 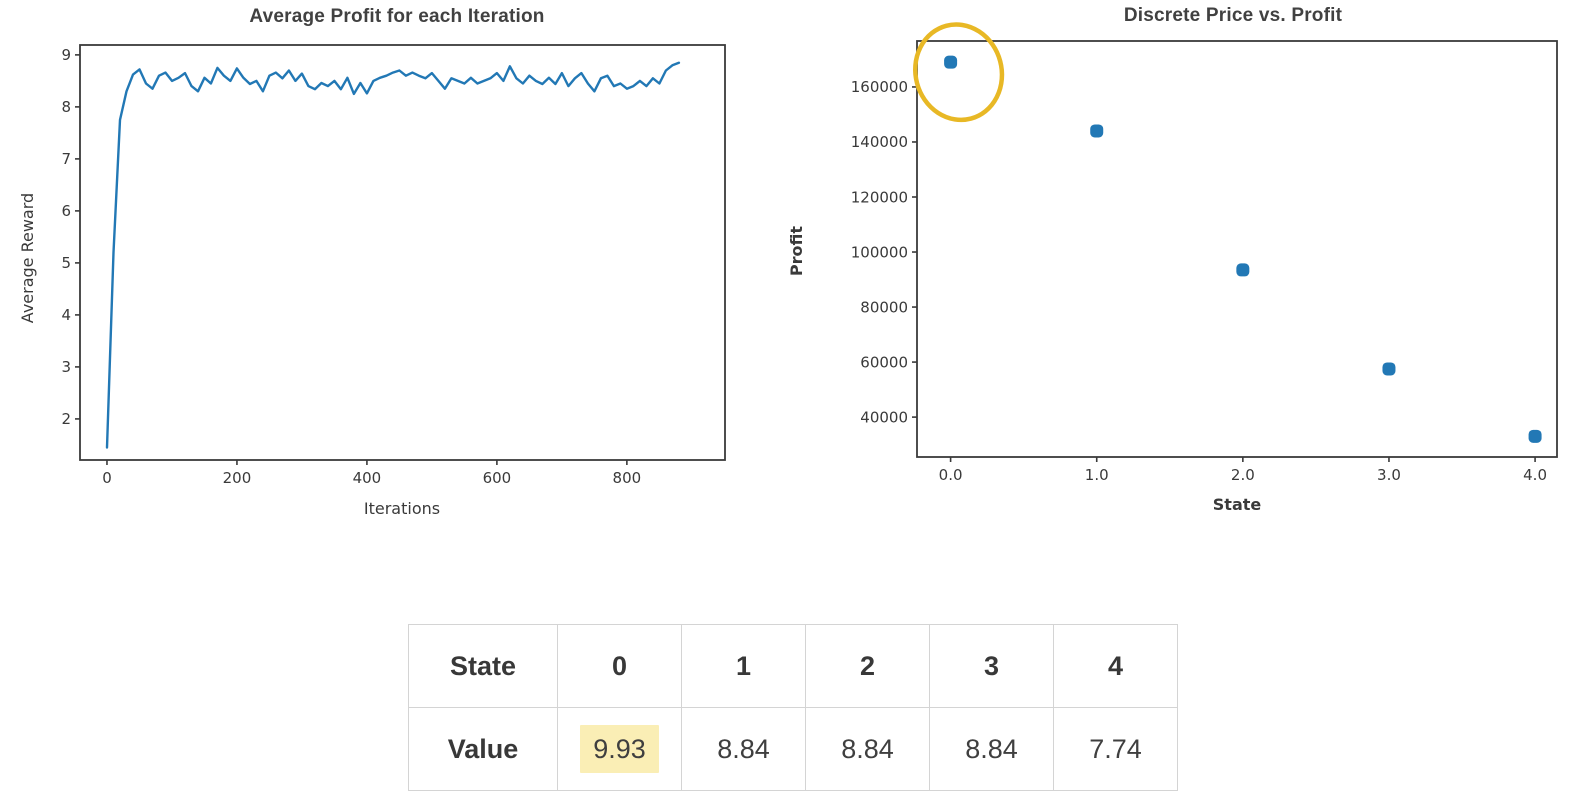 What do you see at coordinates (1097, 475) in the screenshot?
I see `x-tick-label: 1.0` at bounding box center [1097, 475].